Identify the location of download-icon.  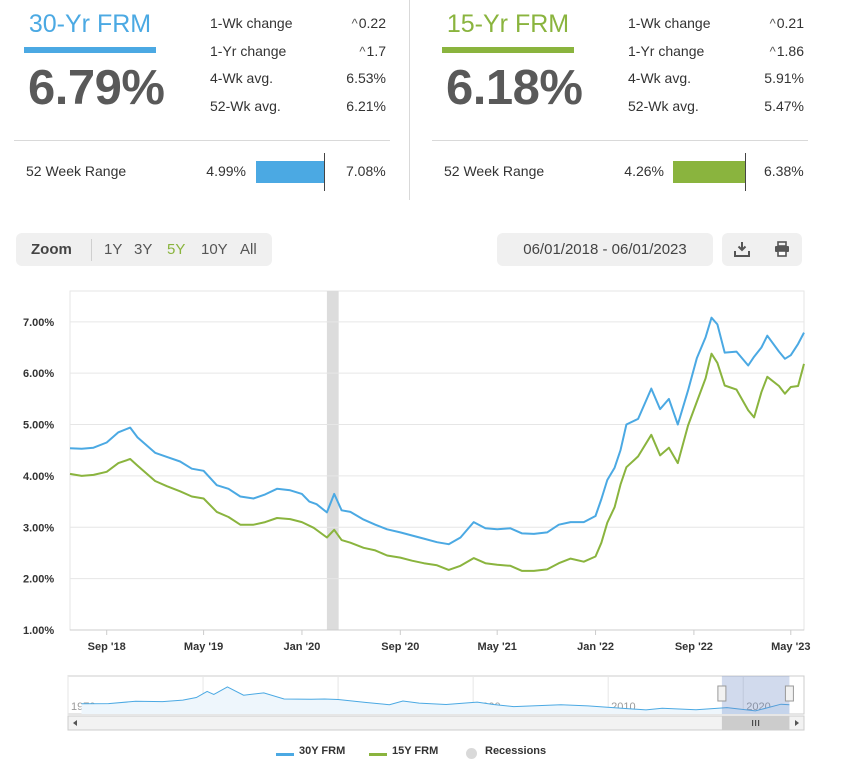
(742, 249).